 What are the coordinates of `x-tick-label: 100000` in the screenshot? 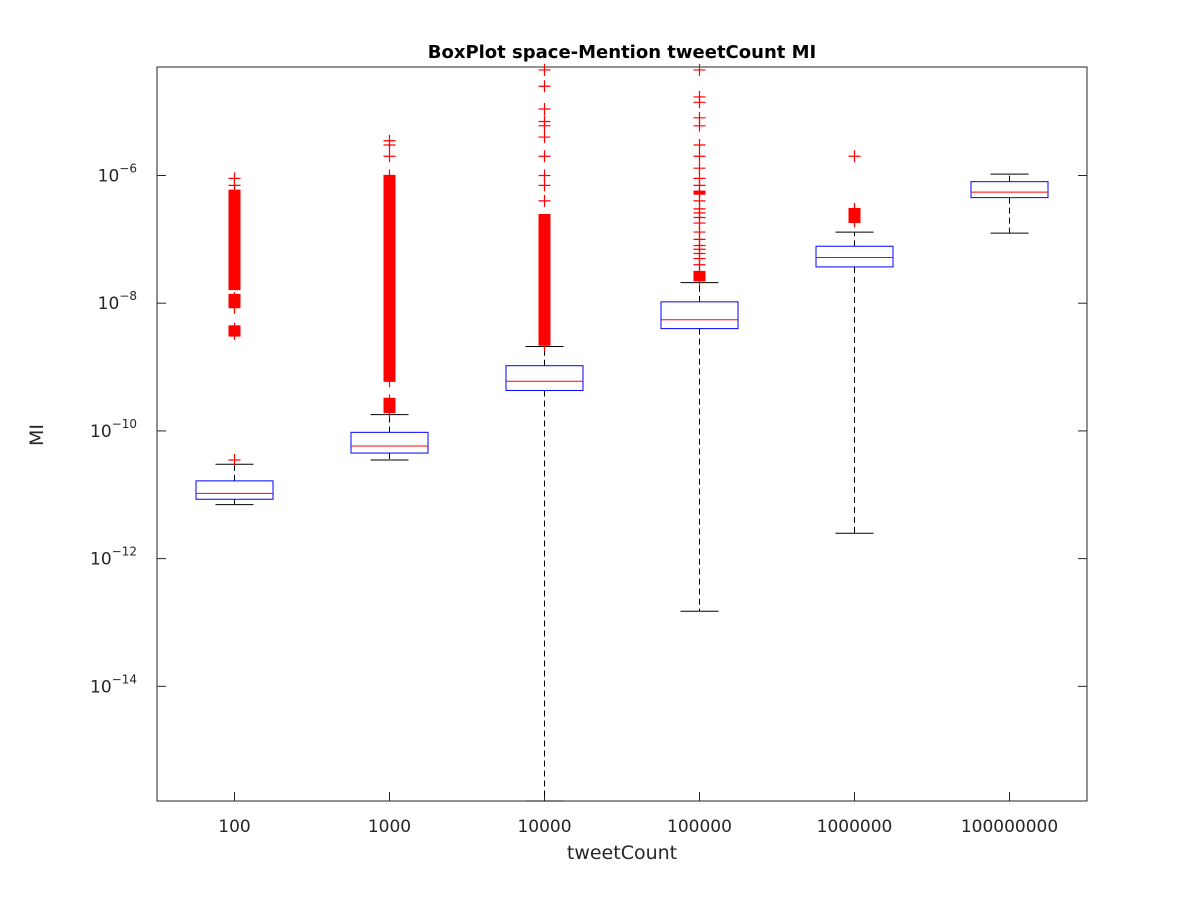 It's located at (699, 827).